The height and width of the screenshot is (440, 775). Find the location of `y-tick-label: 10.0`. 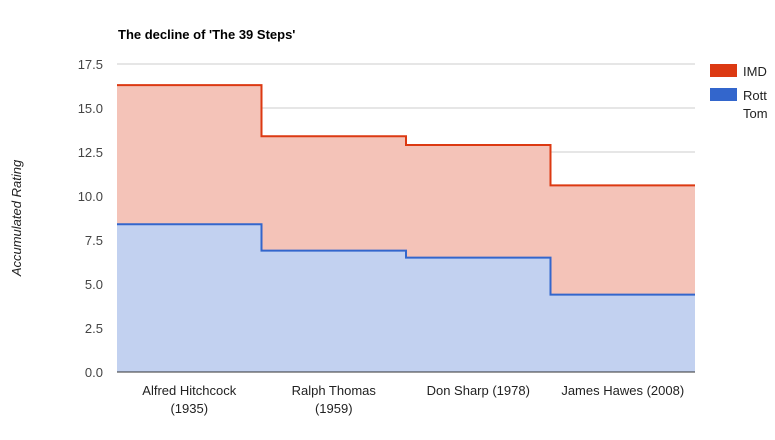

y-tick-label: 10.0 is located at coordinates (90, 196).